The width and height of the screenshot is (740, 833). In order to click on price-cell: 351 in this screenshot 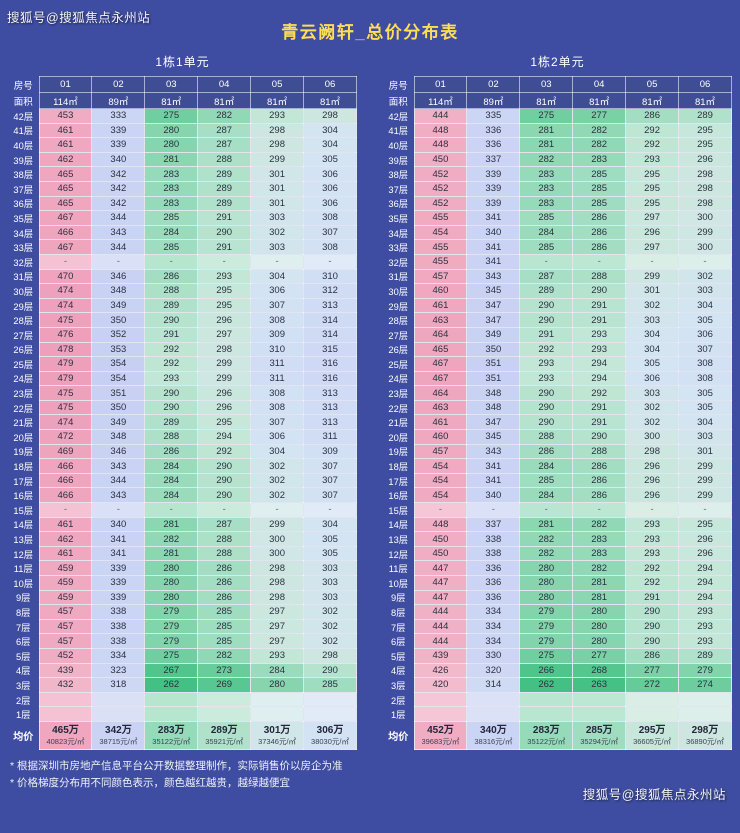, I will do `click(493, 364)`.